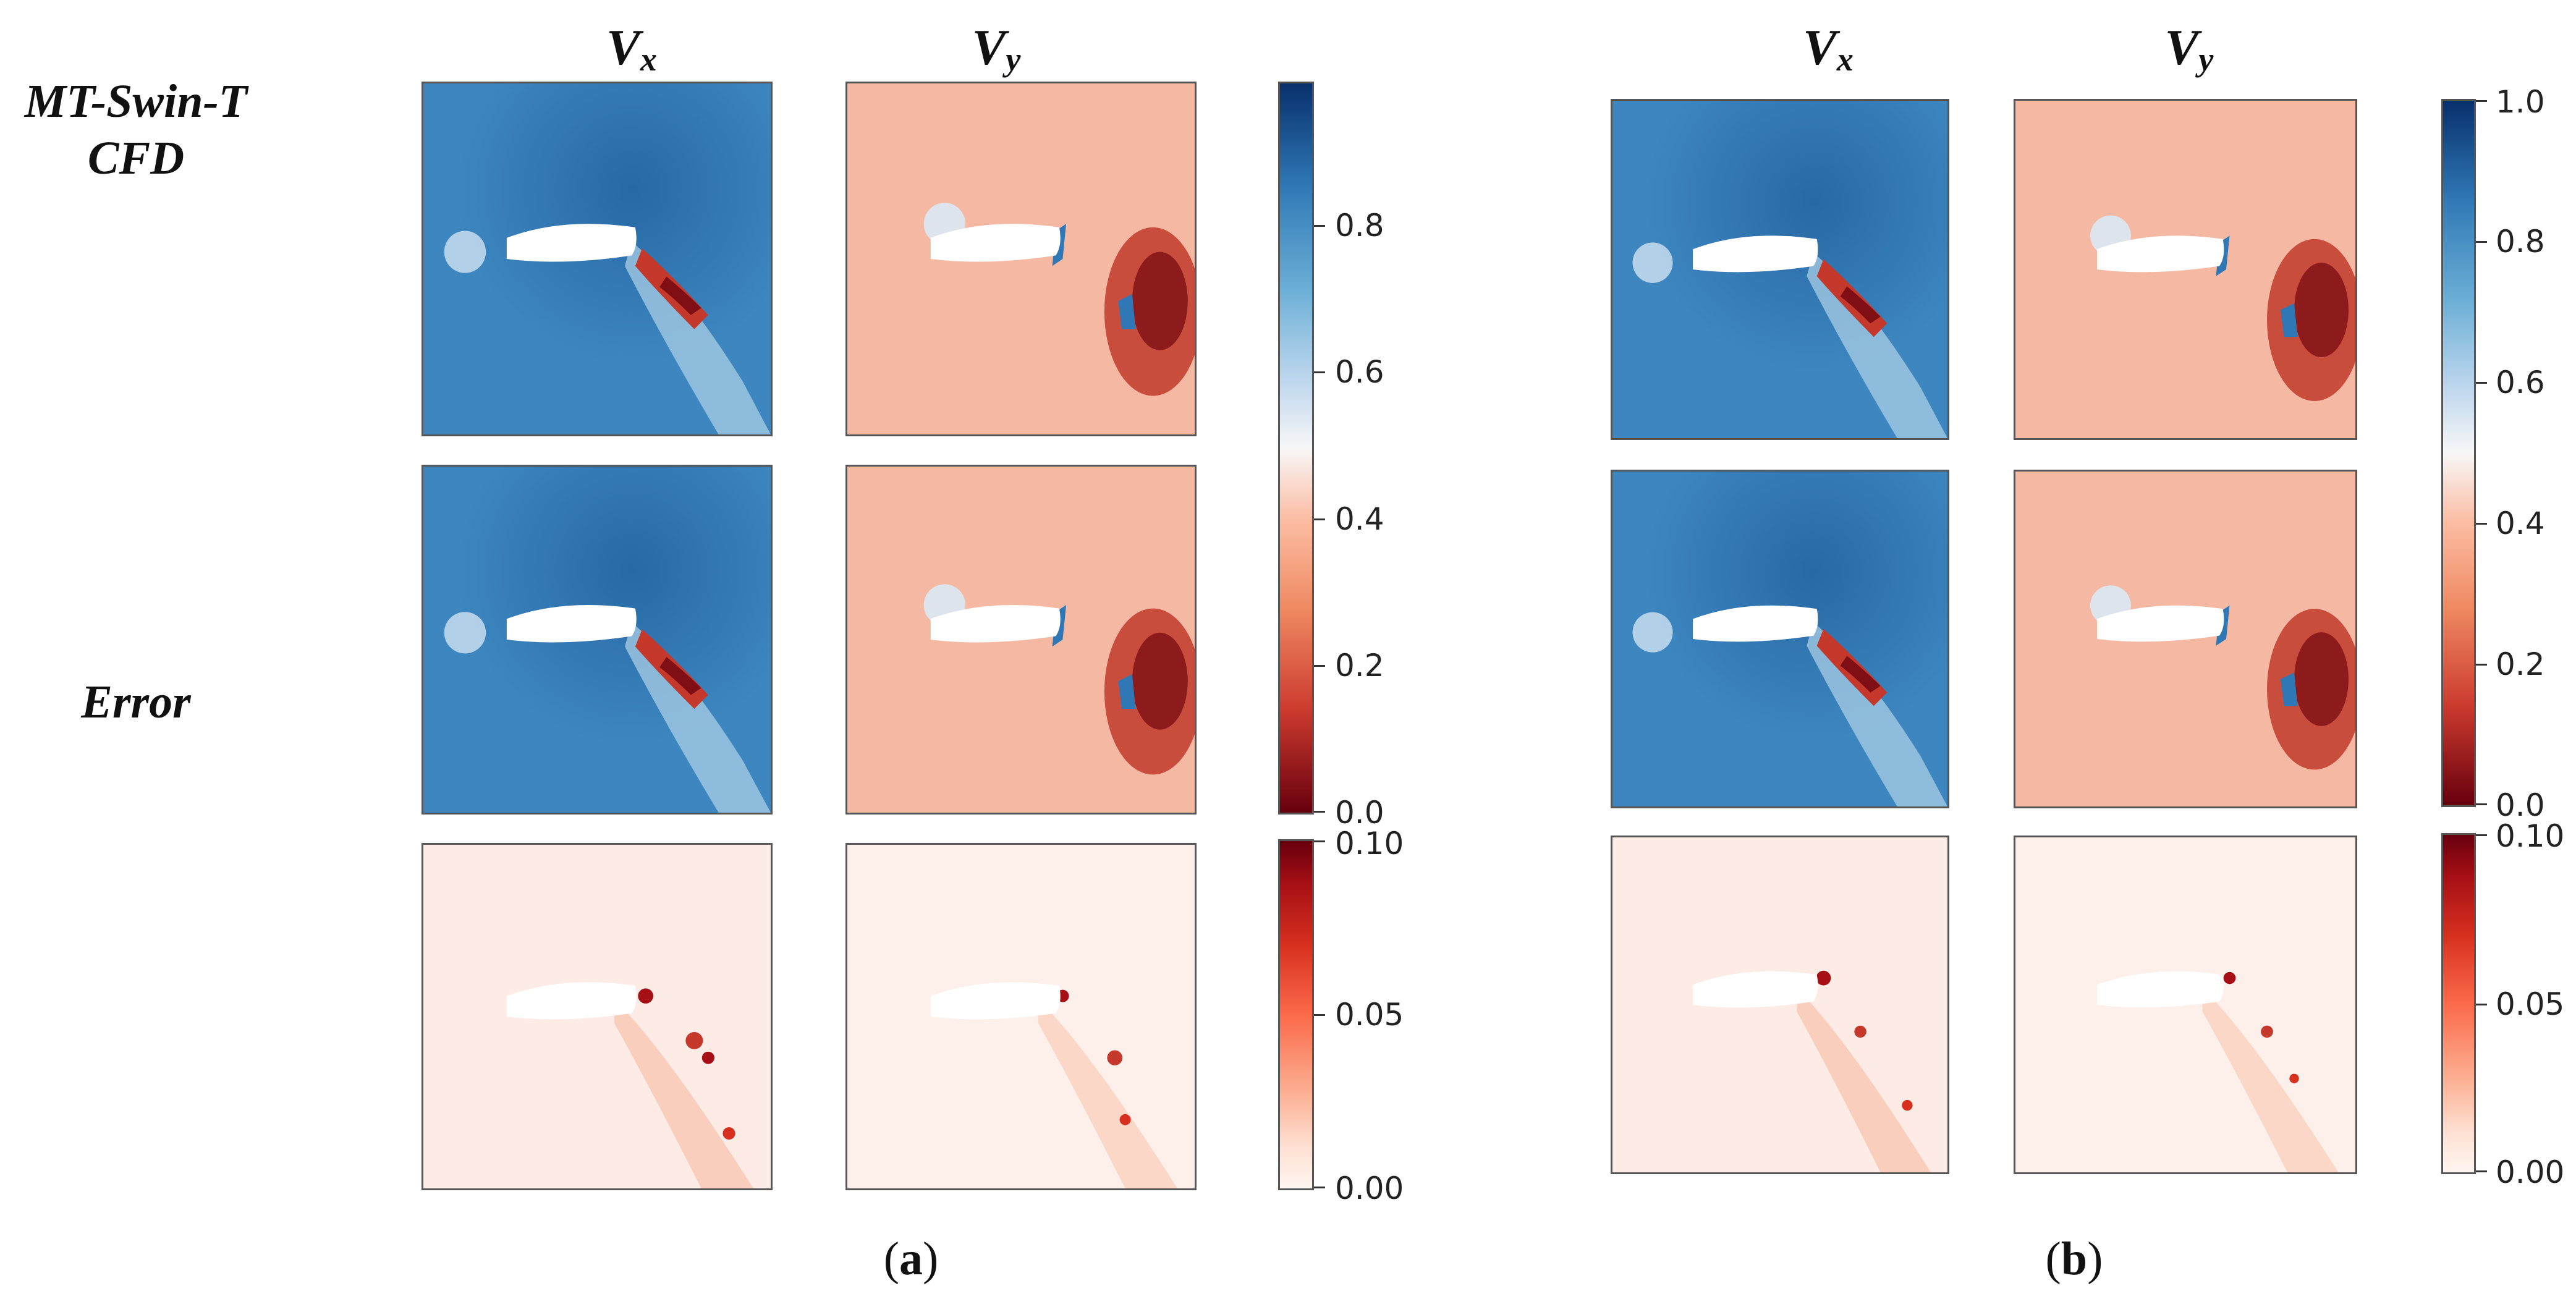  Describe the element at coordinates (2481, 1004) in the screenshot. I see `colorbar-b-error-tick-mid` at that location.